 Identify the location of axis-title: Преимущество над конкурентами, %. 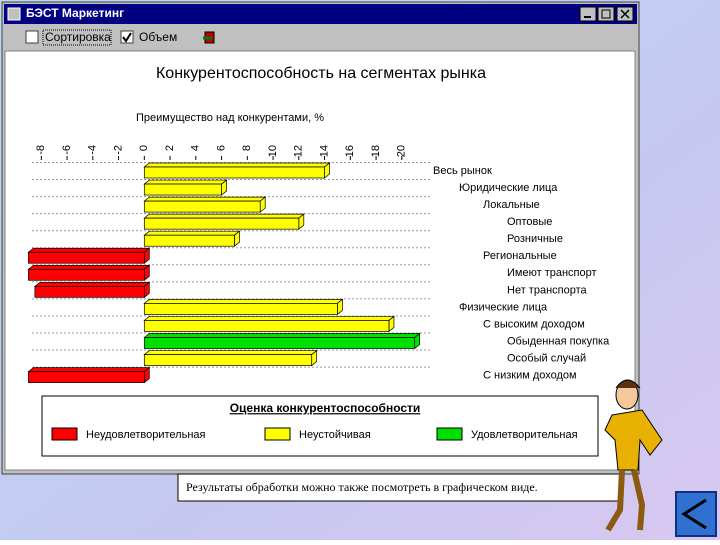
(230, 118).